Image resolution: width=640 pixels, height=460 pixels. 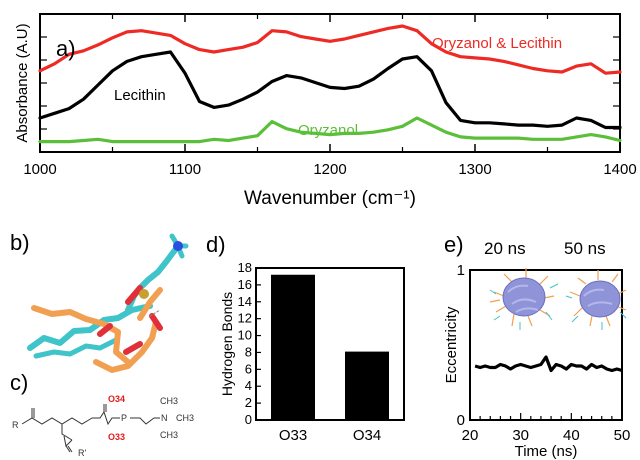 I want to click on panel-d-label: d), so click(x=216, y=244).